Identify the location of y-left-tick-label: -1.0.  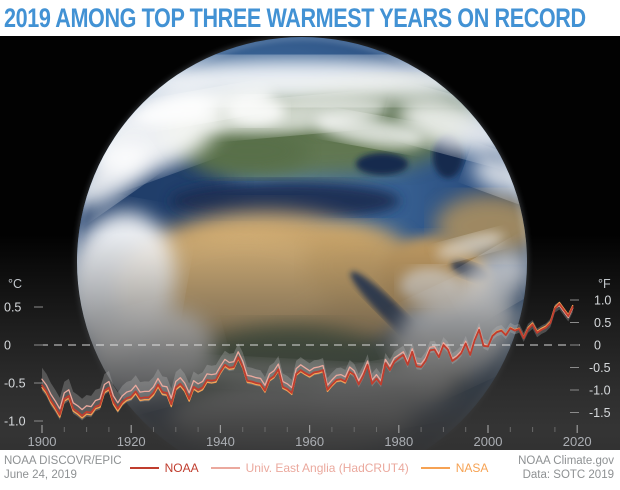
(15, 422).